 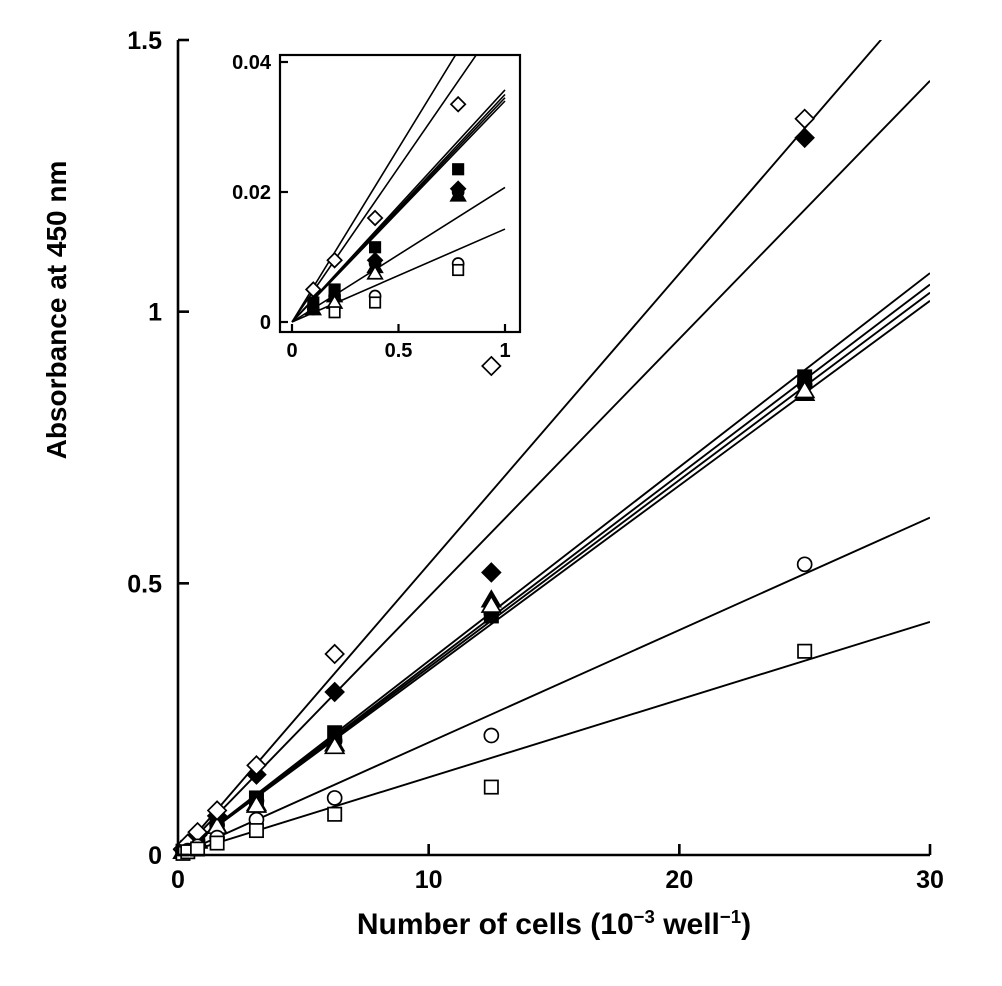 What do you see at coordinates (495, 924) in the screenshot?
I see `x-axis-label-text: Number of cells (10` at bounding box center [495, 924].